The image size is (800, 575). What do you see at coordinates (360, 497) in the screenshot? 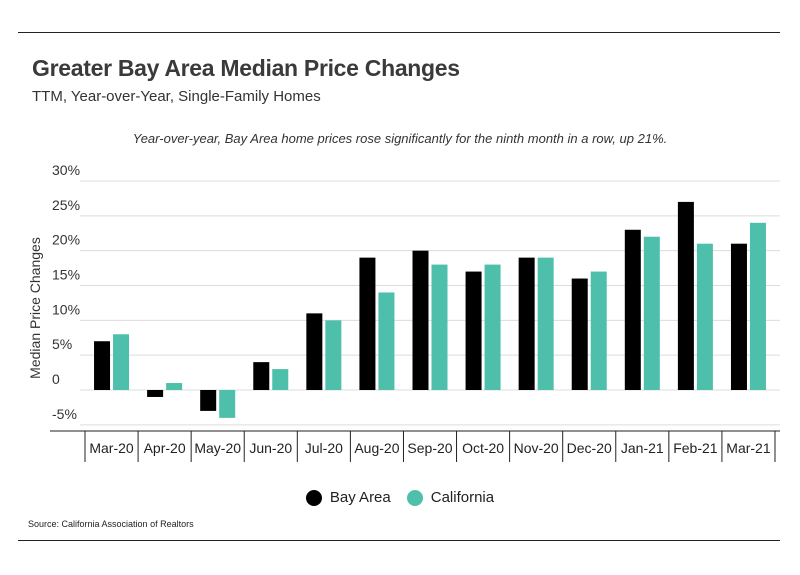
I see `legend-label-bay-area: Bay Area` at bounding box center [360, 497].